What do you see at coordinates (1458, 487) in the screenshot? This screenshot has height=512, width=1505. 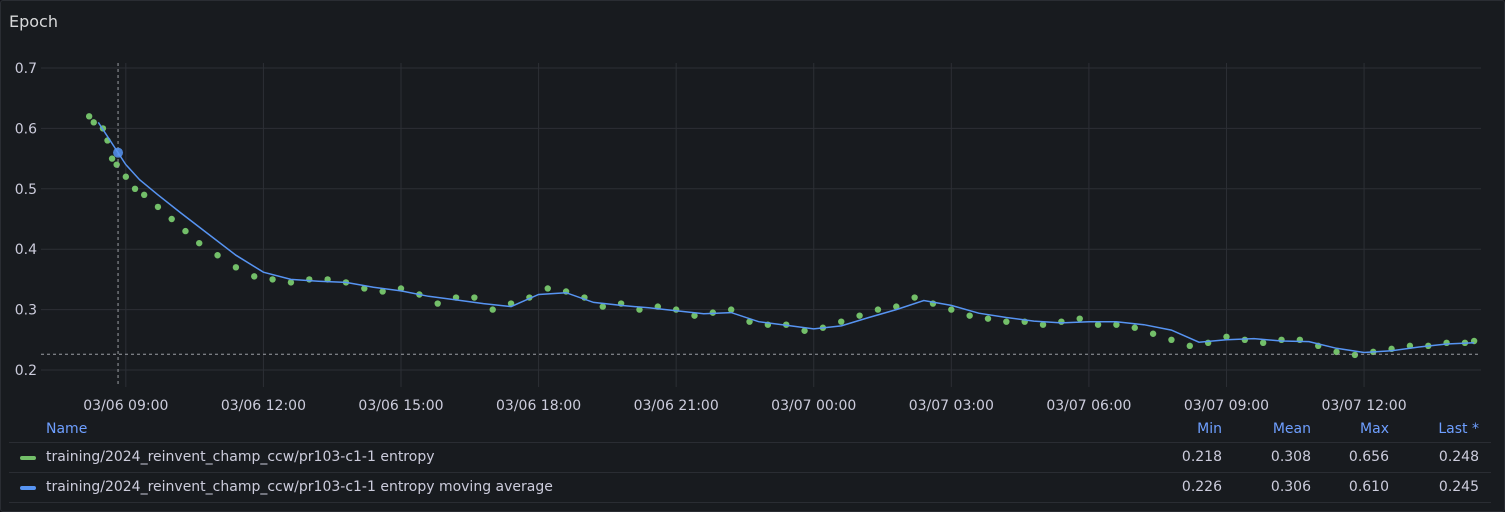 I see `legend-last-value: 0.245` at bounding box center [1458, 487].